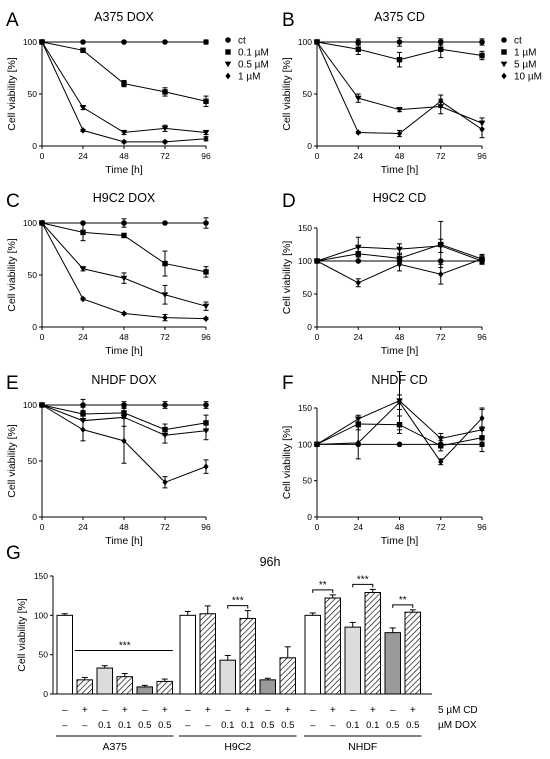  What do you see at coordinates (270, 562) in the screenshot?
I see `chart-title: 96h` at bounding box center [270, 562].